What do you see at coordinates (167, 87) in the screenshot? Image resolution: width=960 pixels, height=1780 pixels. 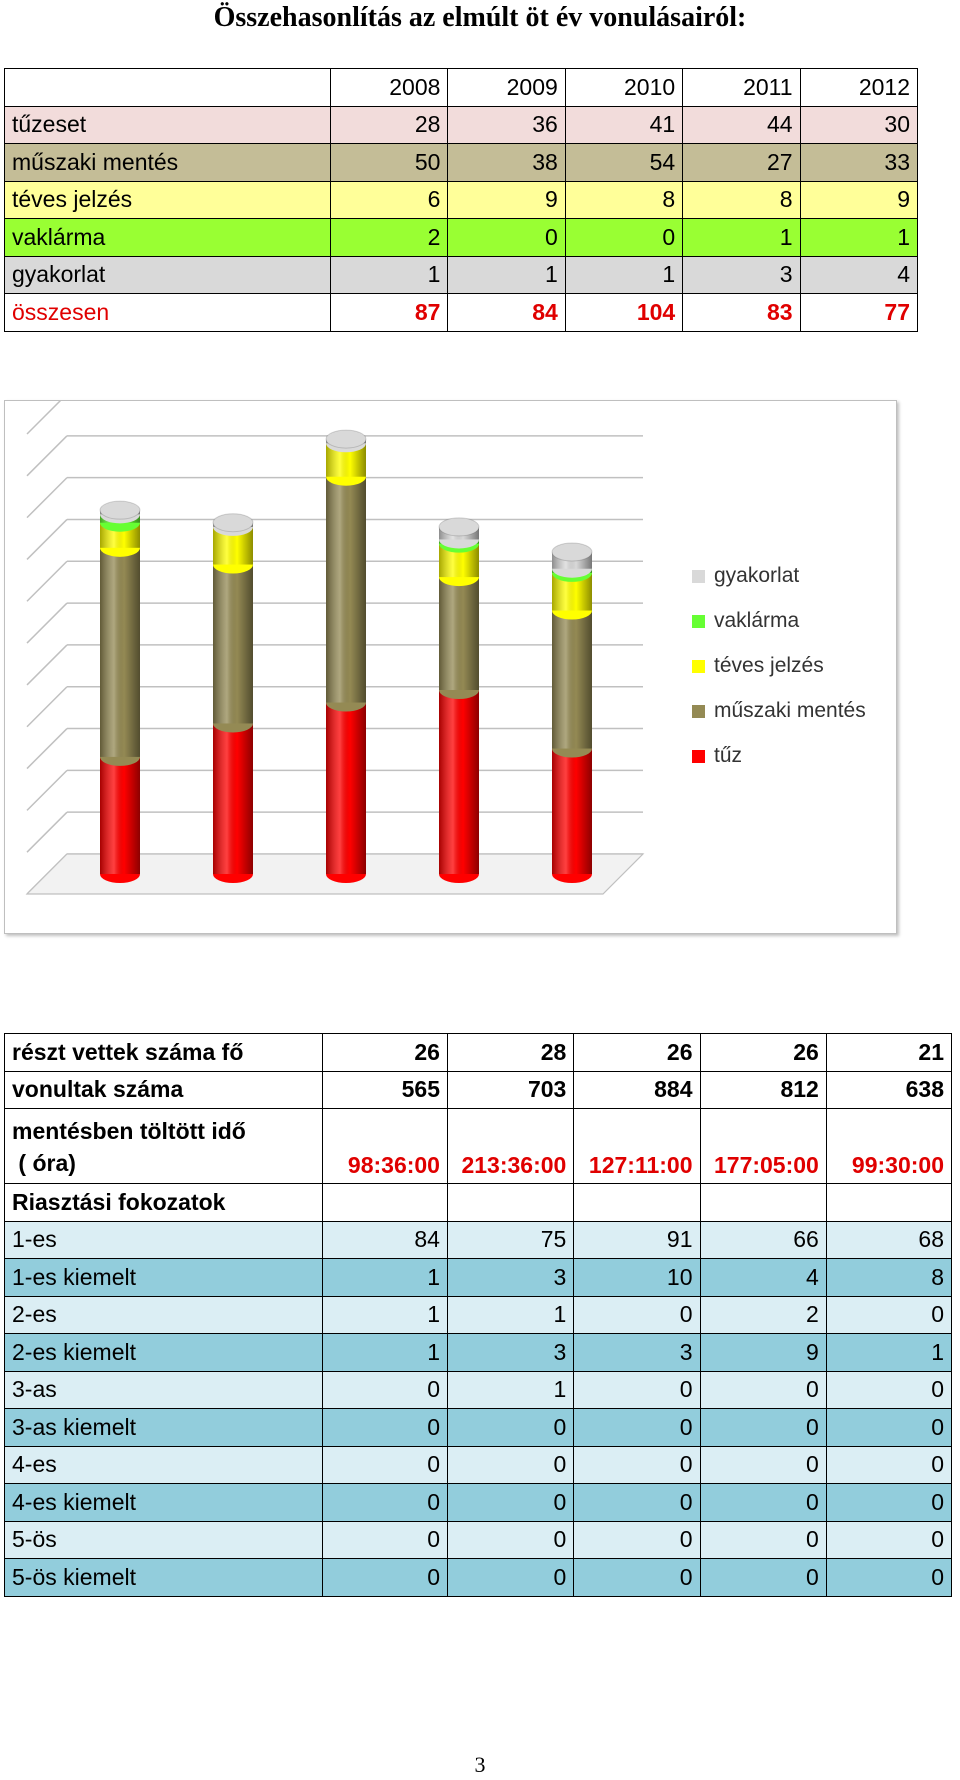 I see `header-empty-cell` at bounding box center [167, 87].